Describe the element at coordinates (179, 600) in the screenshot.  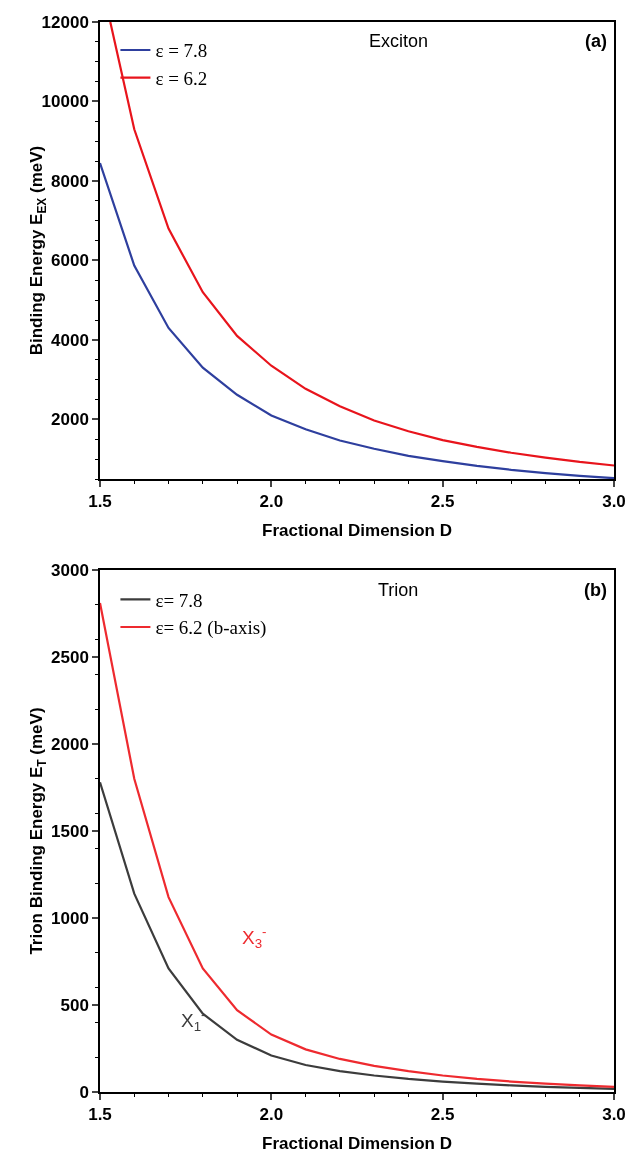
I see `legend-label: ε= 7.8` at that location.